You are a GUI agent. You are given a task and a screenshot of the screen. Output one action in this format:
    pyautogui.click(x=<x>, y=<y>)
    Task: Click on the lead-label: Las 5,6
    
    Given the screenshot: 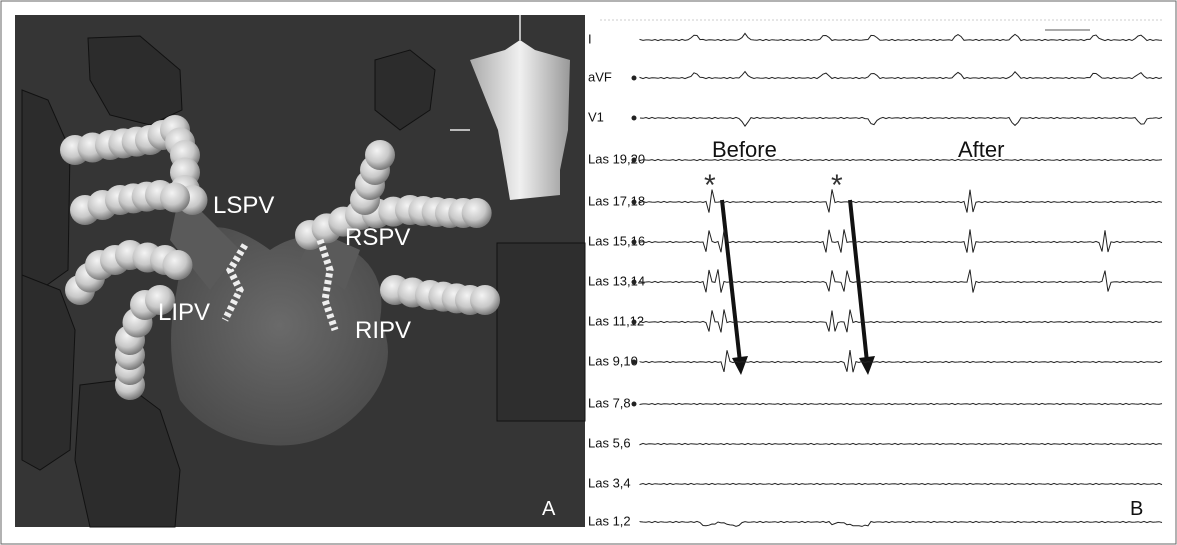 What is the action you would take?
    pyautogui.click(x=609, y=442)
    